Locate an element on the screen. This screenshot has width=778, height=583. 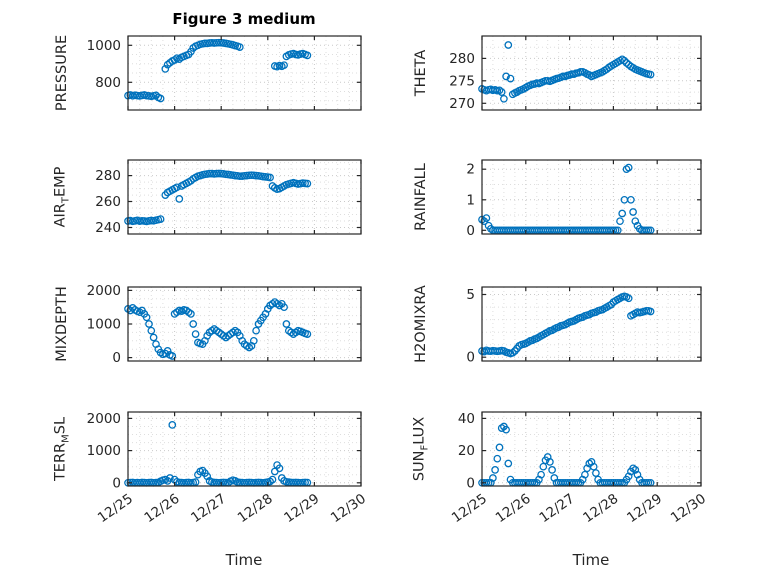
subplot-theta: 270 275 280 is located at coordinates (575, 73).